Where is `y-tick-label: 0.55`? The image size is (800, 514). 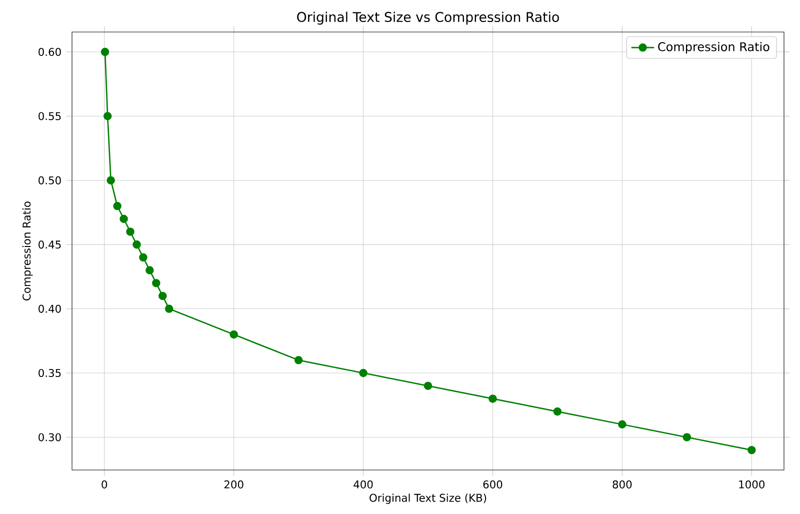 y-tick-label: 0.55 is located at coordinates (49, 116).